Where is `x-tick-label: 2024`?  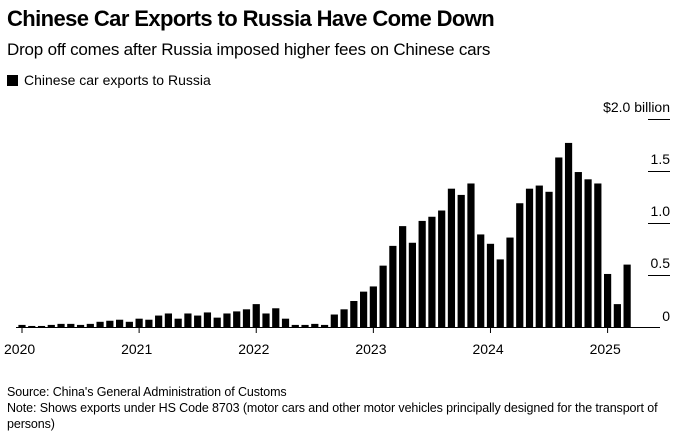 x-tick-label: 2024 is located at coordinates (487, 349).